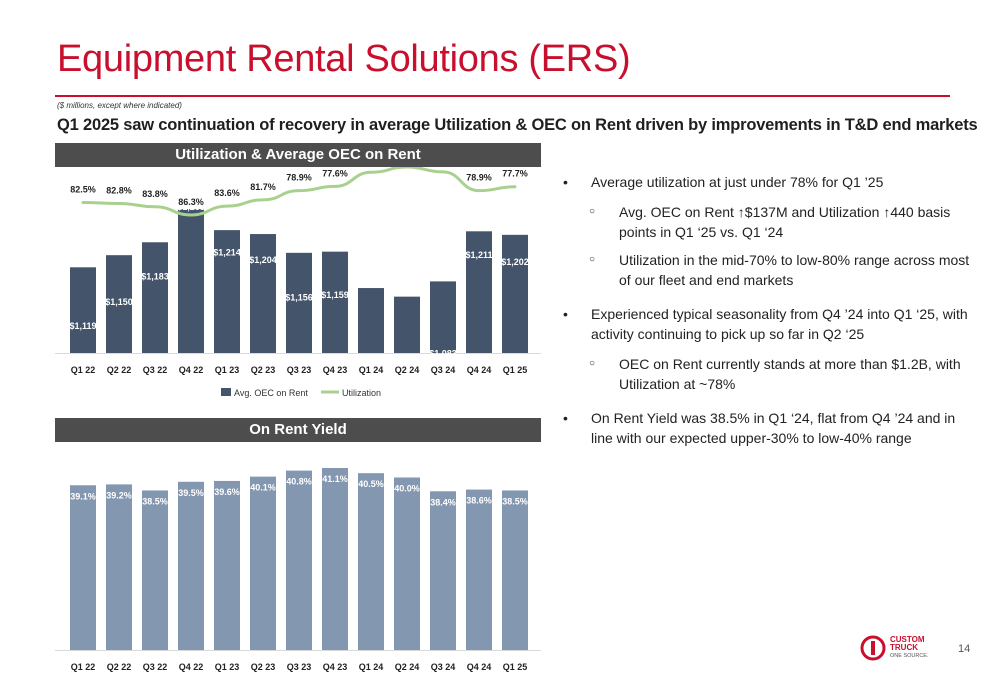  Describe the element at coordinates (191, 202) in the screenshot. I see `utilization-label: 86.3%` at that location.